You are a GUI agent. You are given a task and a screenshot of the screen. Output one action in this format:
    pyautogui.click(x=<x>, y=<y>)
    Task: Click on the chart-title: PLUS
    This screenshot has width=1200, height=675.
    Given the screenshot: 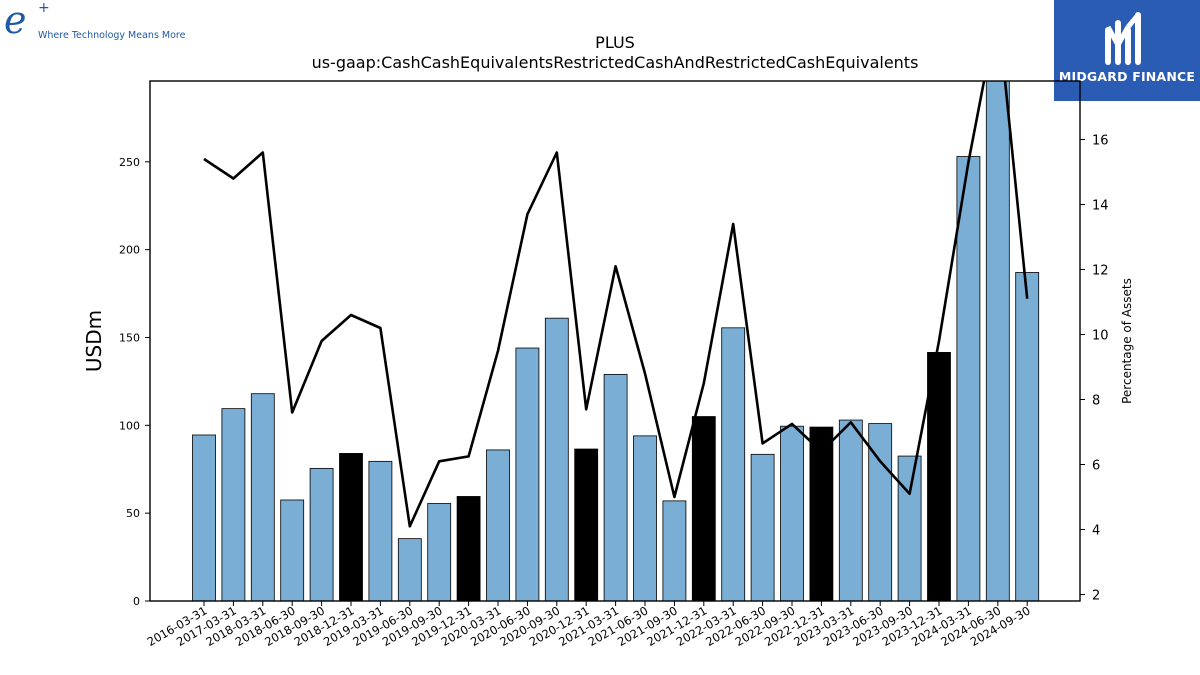 What is the action you would take?
    pyautogui.click(x=615, y=42)
    